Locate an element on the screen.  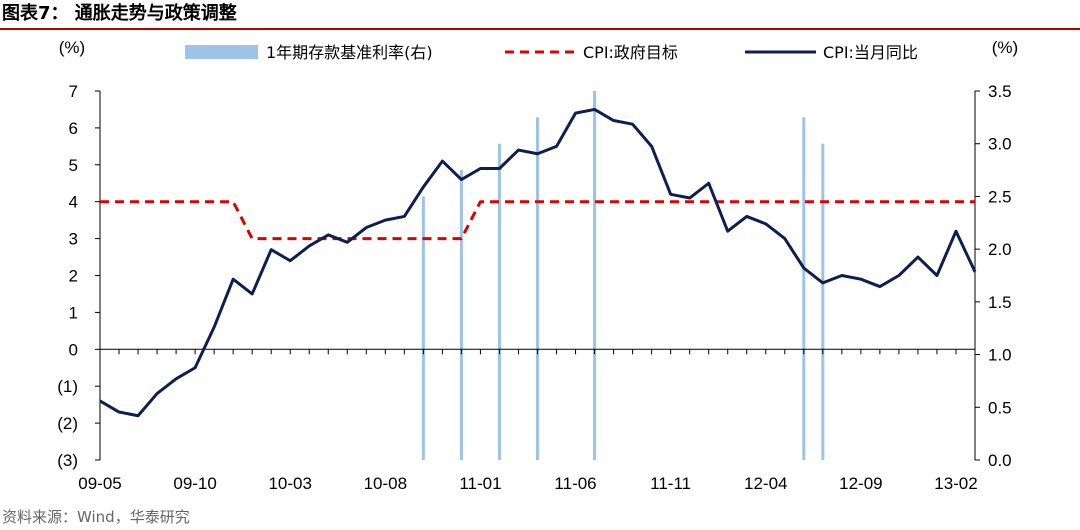
legend-swatch-rate is located at coordinates (221, 52).